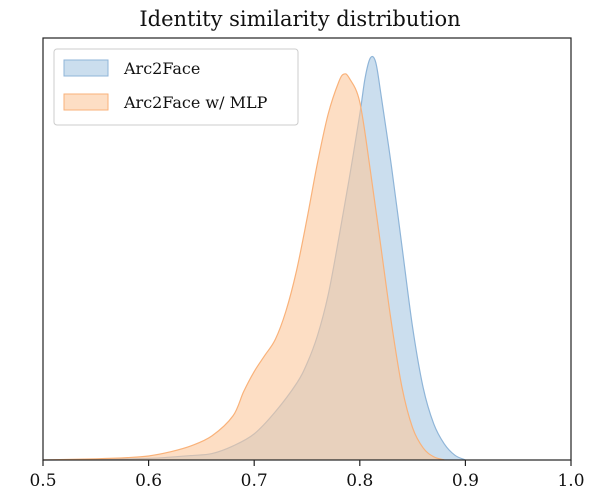  I want to click on x-tick-label: 0.7, so click(254, 481).